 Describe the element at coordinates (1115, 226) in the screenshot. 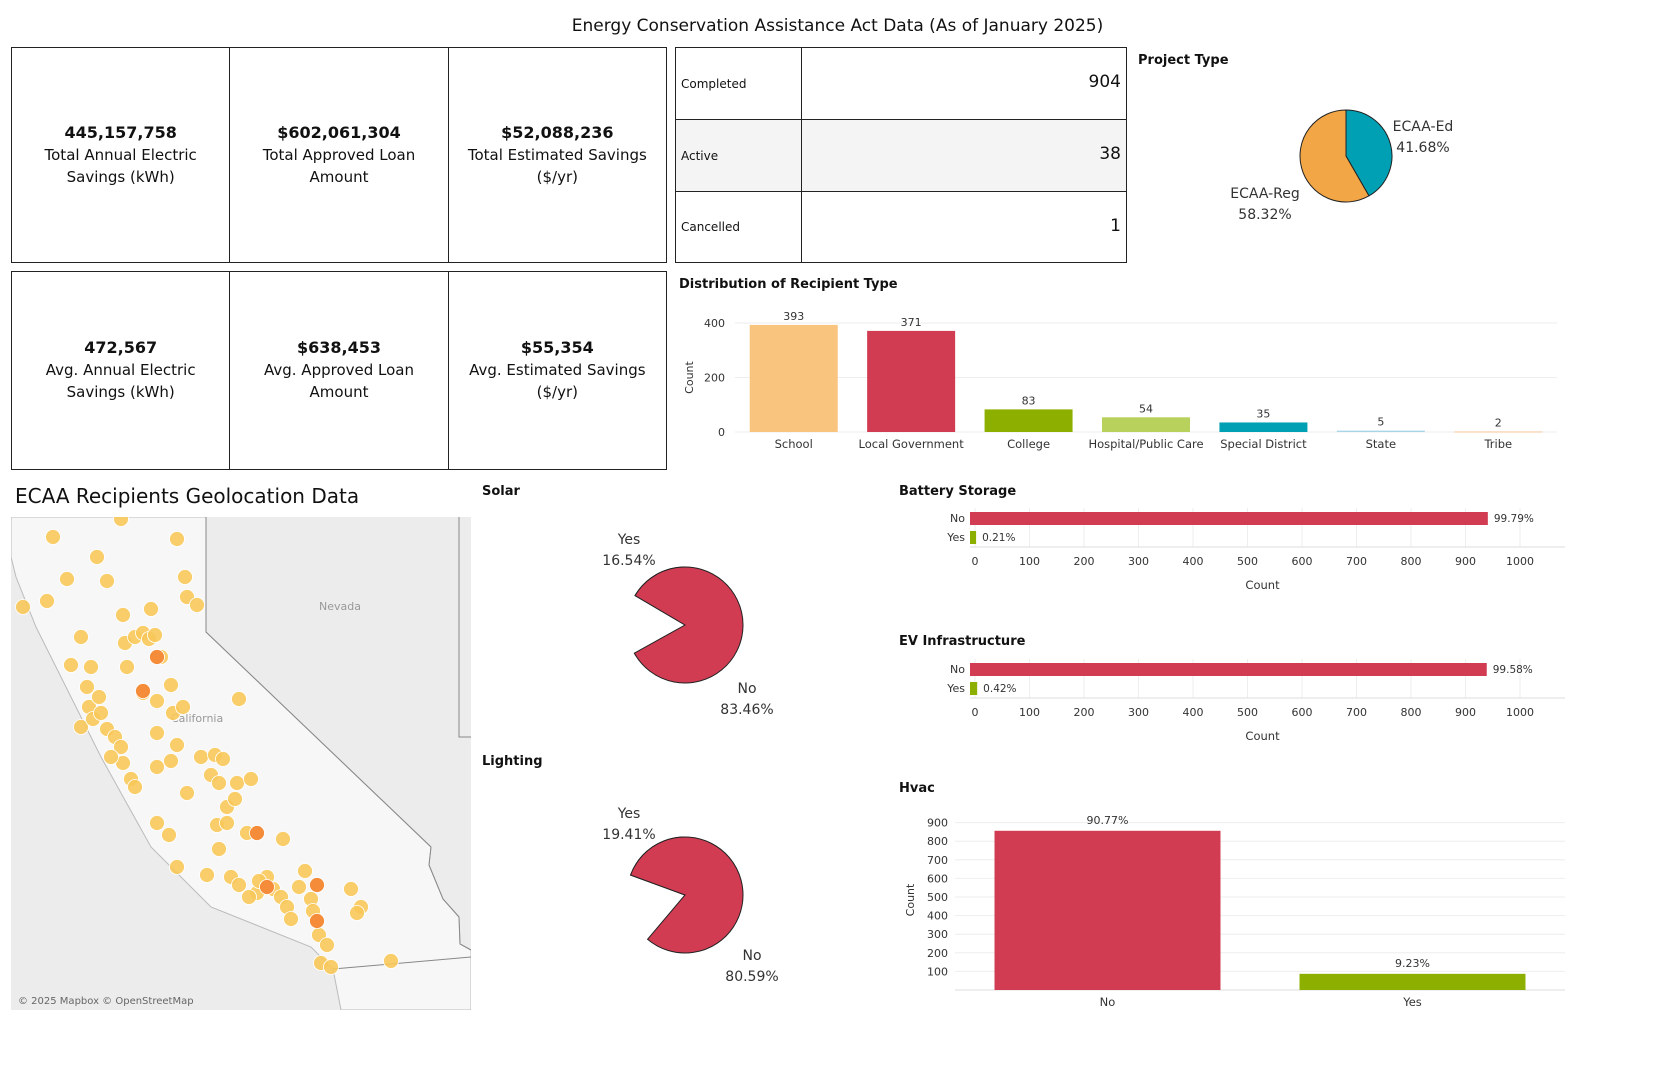

I see `status-value: 1` at that location.